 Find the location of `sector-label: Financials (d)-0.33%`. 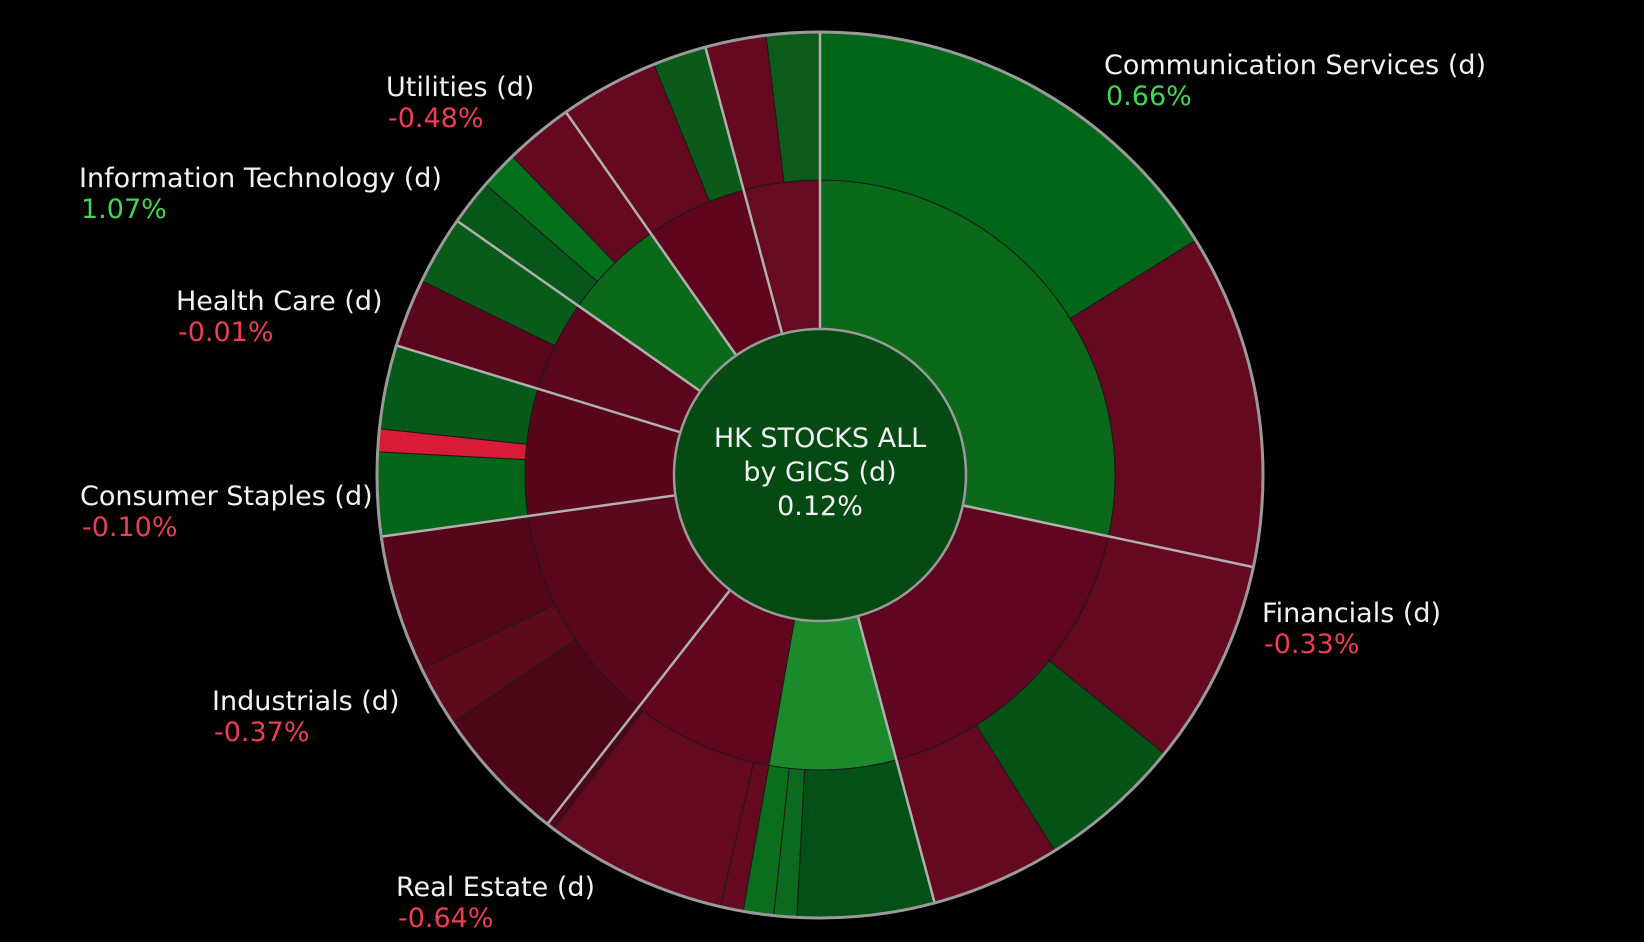

sector-label: Financials (d)-0.33% is located at coordinates (1351, 629).